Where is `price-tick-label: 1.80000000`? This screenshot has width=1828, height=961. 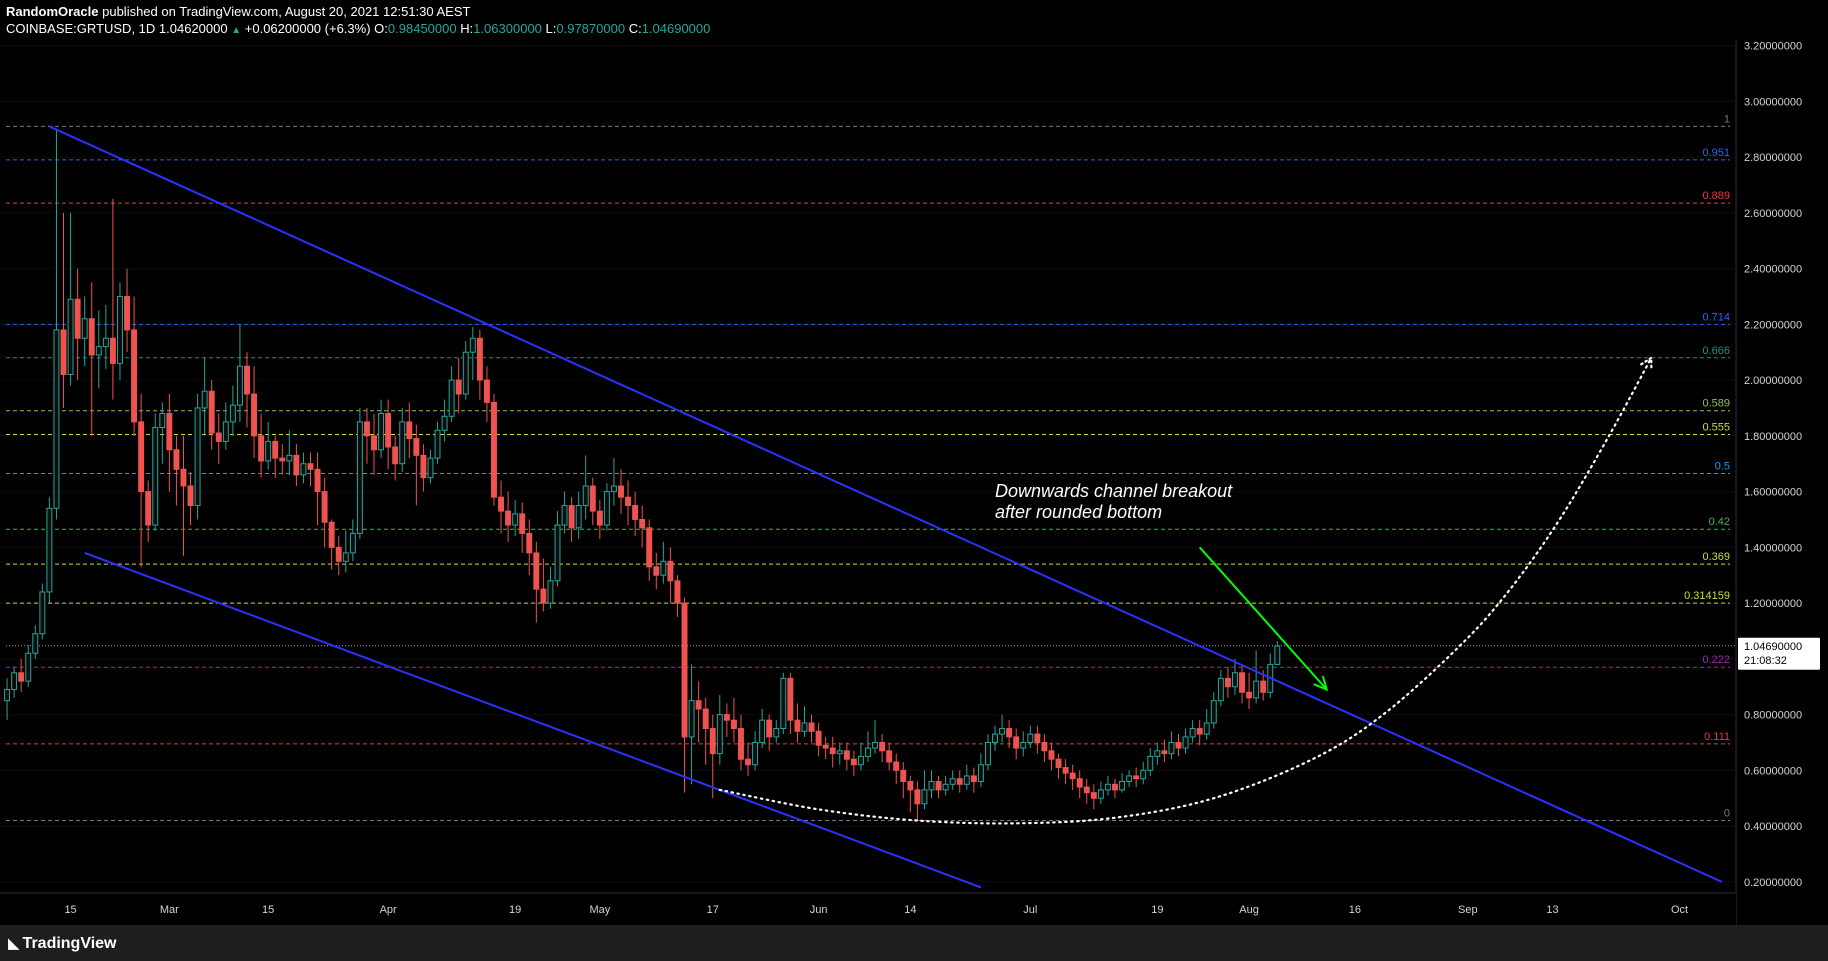 price-tick-label: 1.80000000 is located at coordinates (1773, 437).